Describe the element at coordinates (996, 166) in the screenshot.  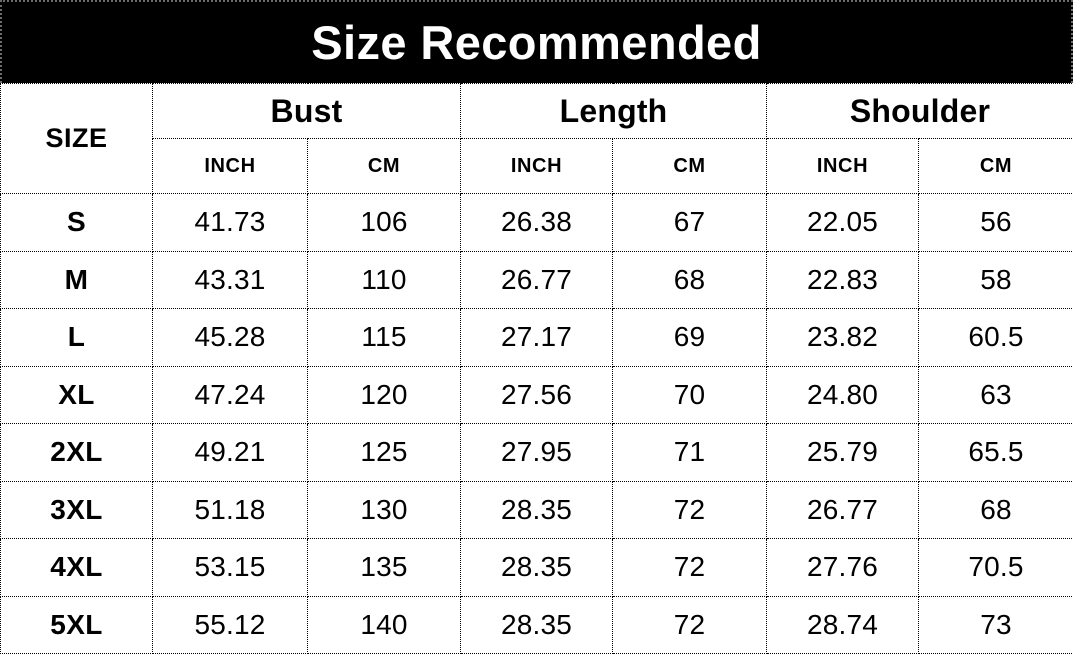
I see `header-unit-shoulder-cm: CM` at that location.